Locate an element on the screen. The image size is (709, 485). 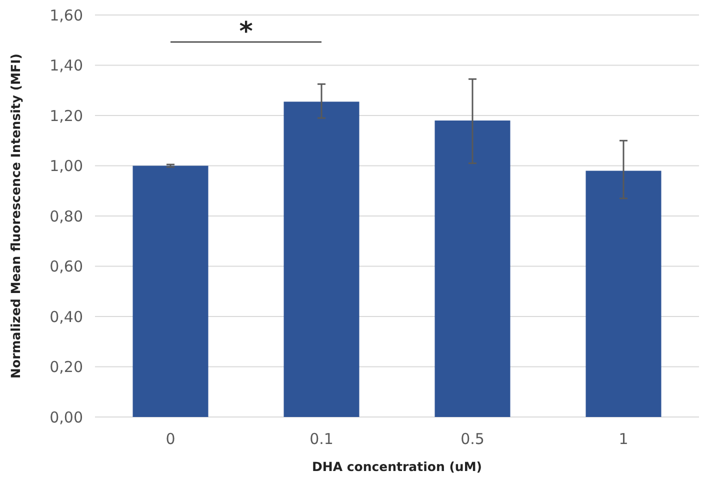
y-tick-label: 1,40 is located at coordinates (66, 65).